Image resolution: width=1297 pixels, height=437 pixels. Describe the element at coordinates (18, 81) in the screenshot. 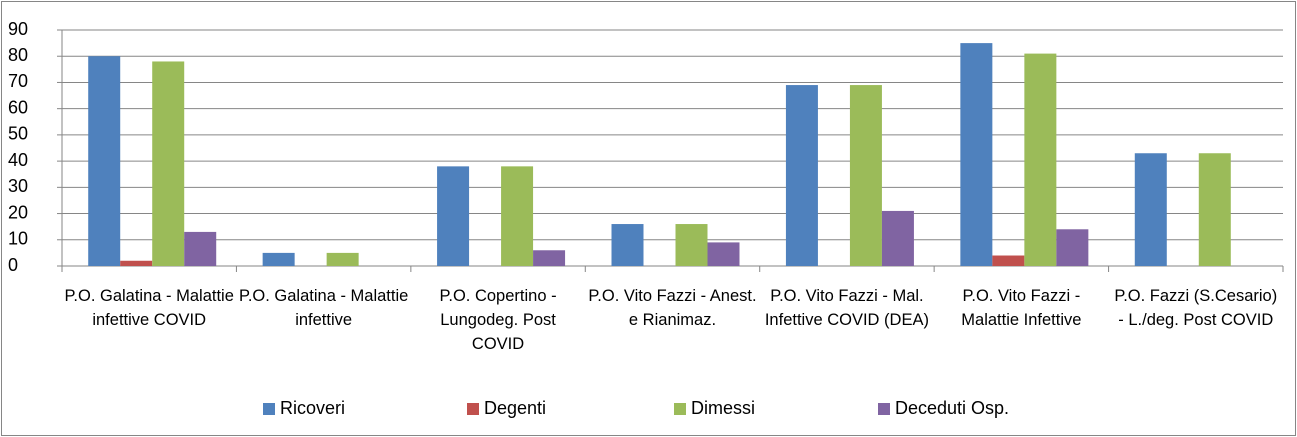

I see `y-tick-label: 70` at that location.